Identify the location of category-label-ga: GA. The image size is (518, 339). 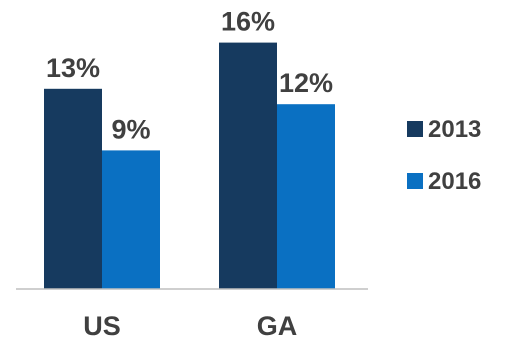
(277, 325).